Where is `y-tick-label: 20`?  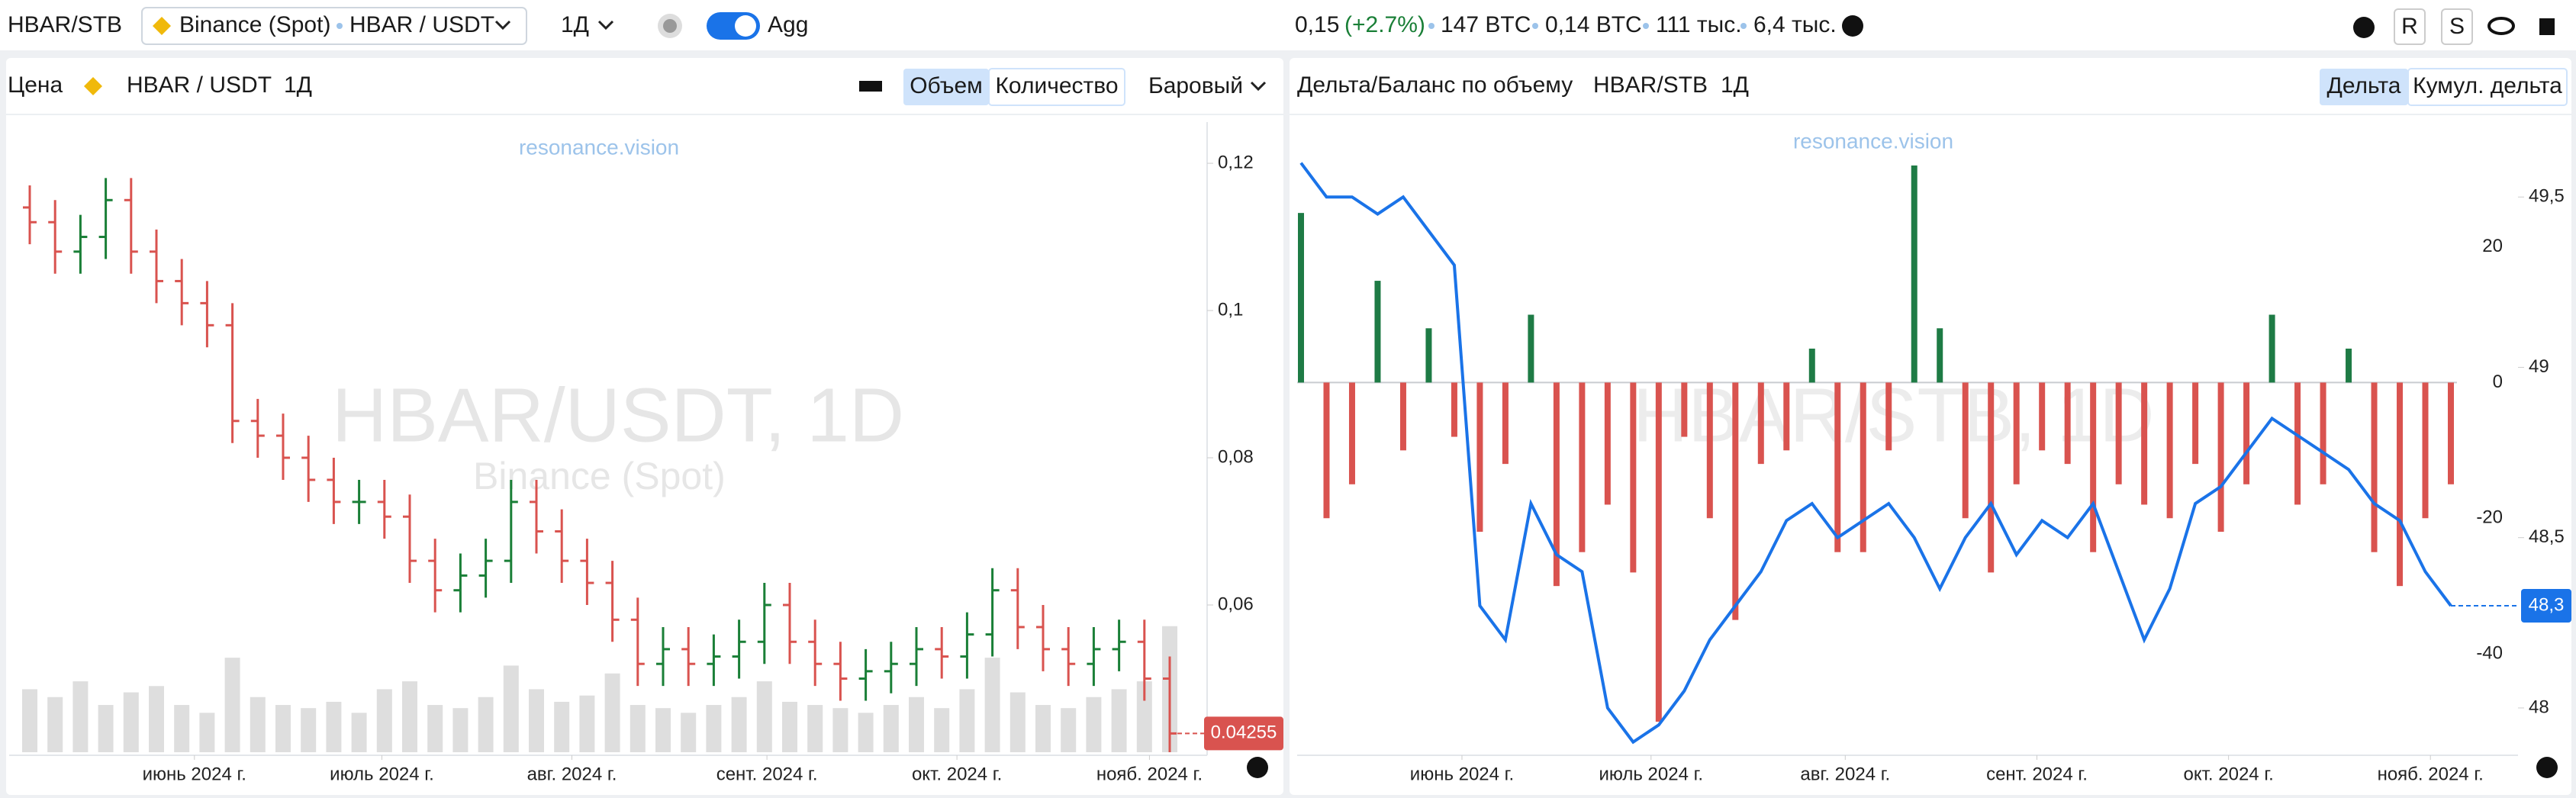 y-tick-label: 20 is located at coordinates (2492, 246).